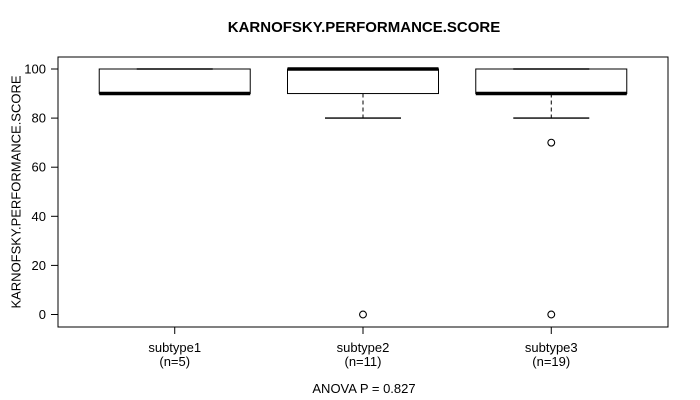 The height and width of the screenshot is (400, 700). I want to click on group-label: subtype1, so click(174, 347).